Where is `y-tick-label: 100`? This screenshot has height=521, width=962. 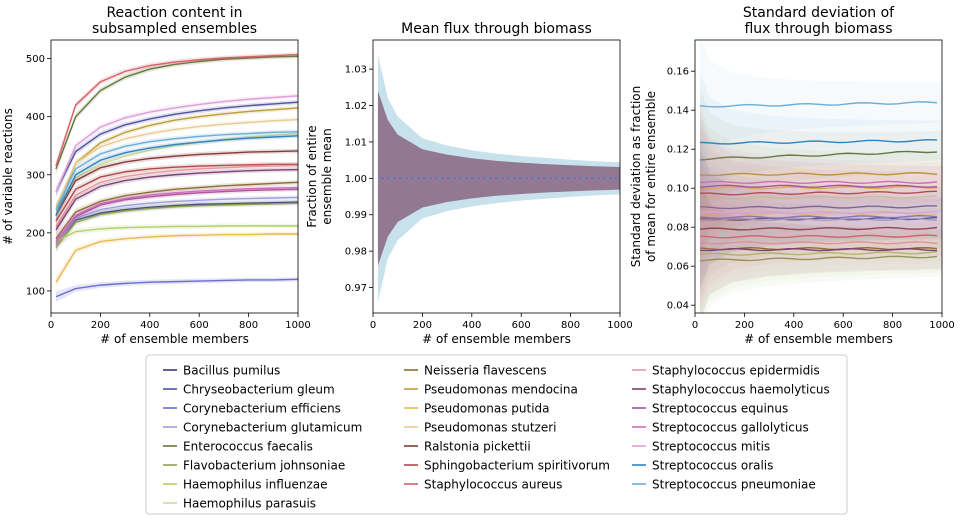 y-tick-label: 100 is located at coordinates (35, 291).